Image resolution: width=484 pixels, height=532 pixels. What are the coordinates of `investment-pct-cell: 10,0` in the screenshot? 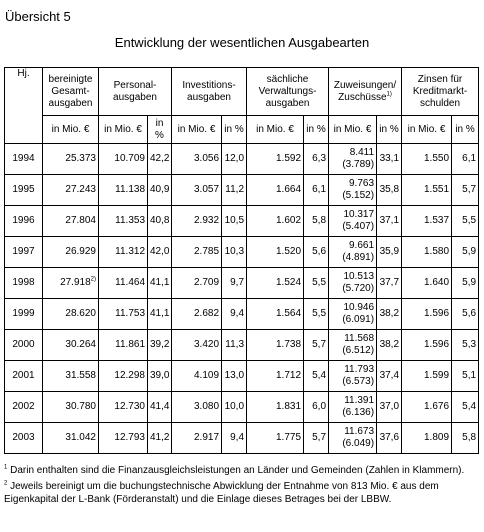 It's located at (234, 407).